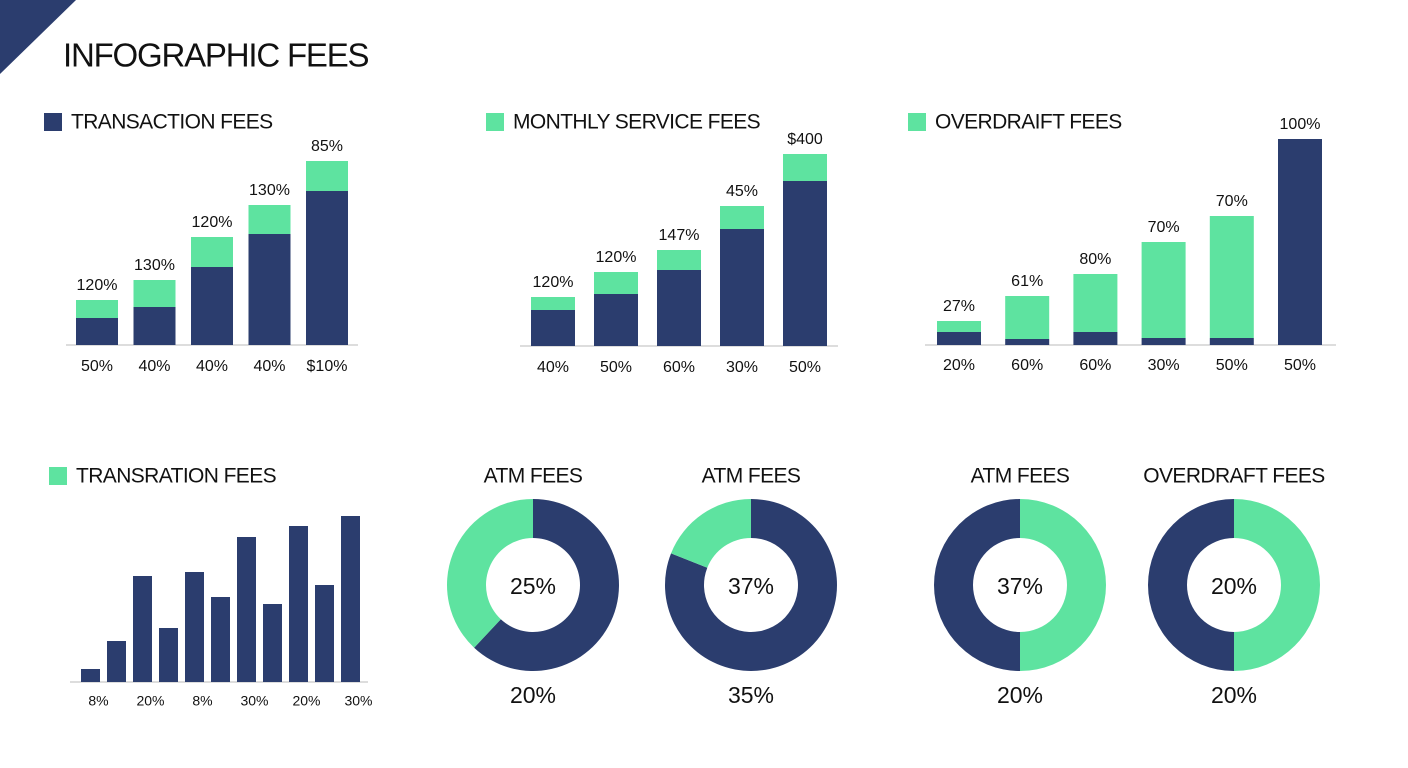 The height and width of the screenshot is (768, 1408). I want to click on bar-annotation: 85%, so click(327, 146).